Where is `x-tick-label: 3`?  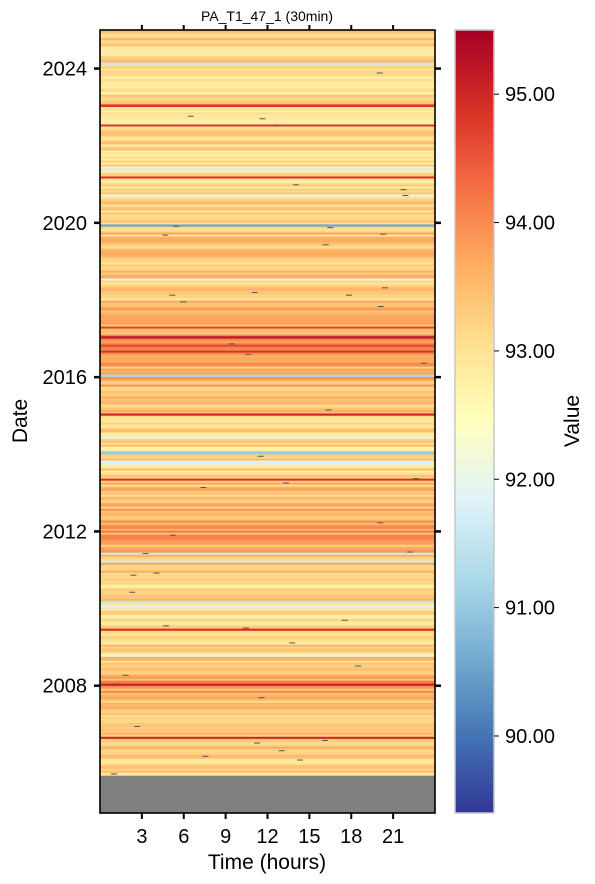 x-tick-label: 3 is located at coordinates (141, 837).